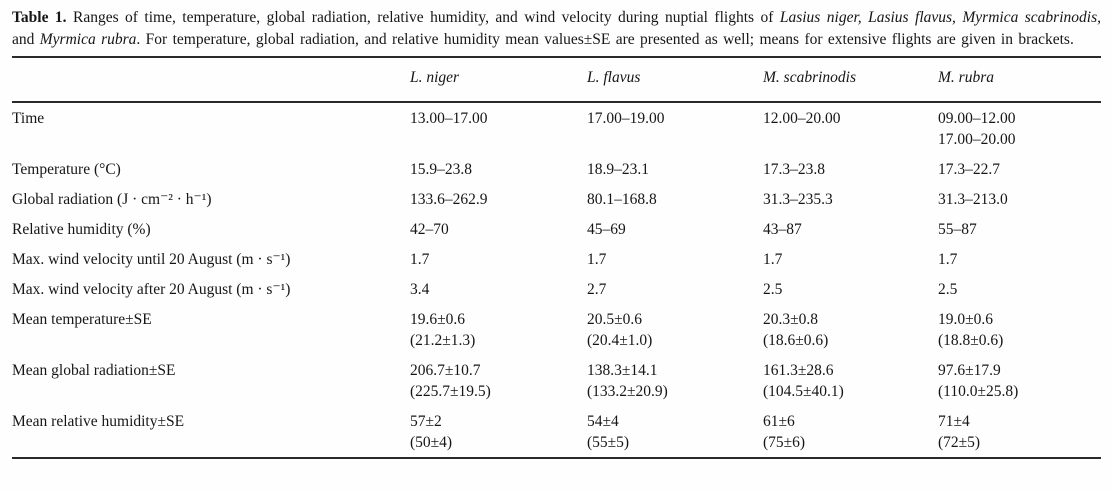 The width and height of the screenshot is (1111, 493). I want to click on value-line: 54±4, so click(603, 421).